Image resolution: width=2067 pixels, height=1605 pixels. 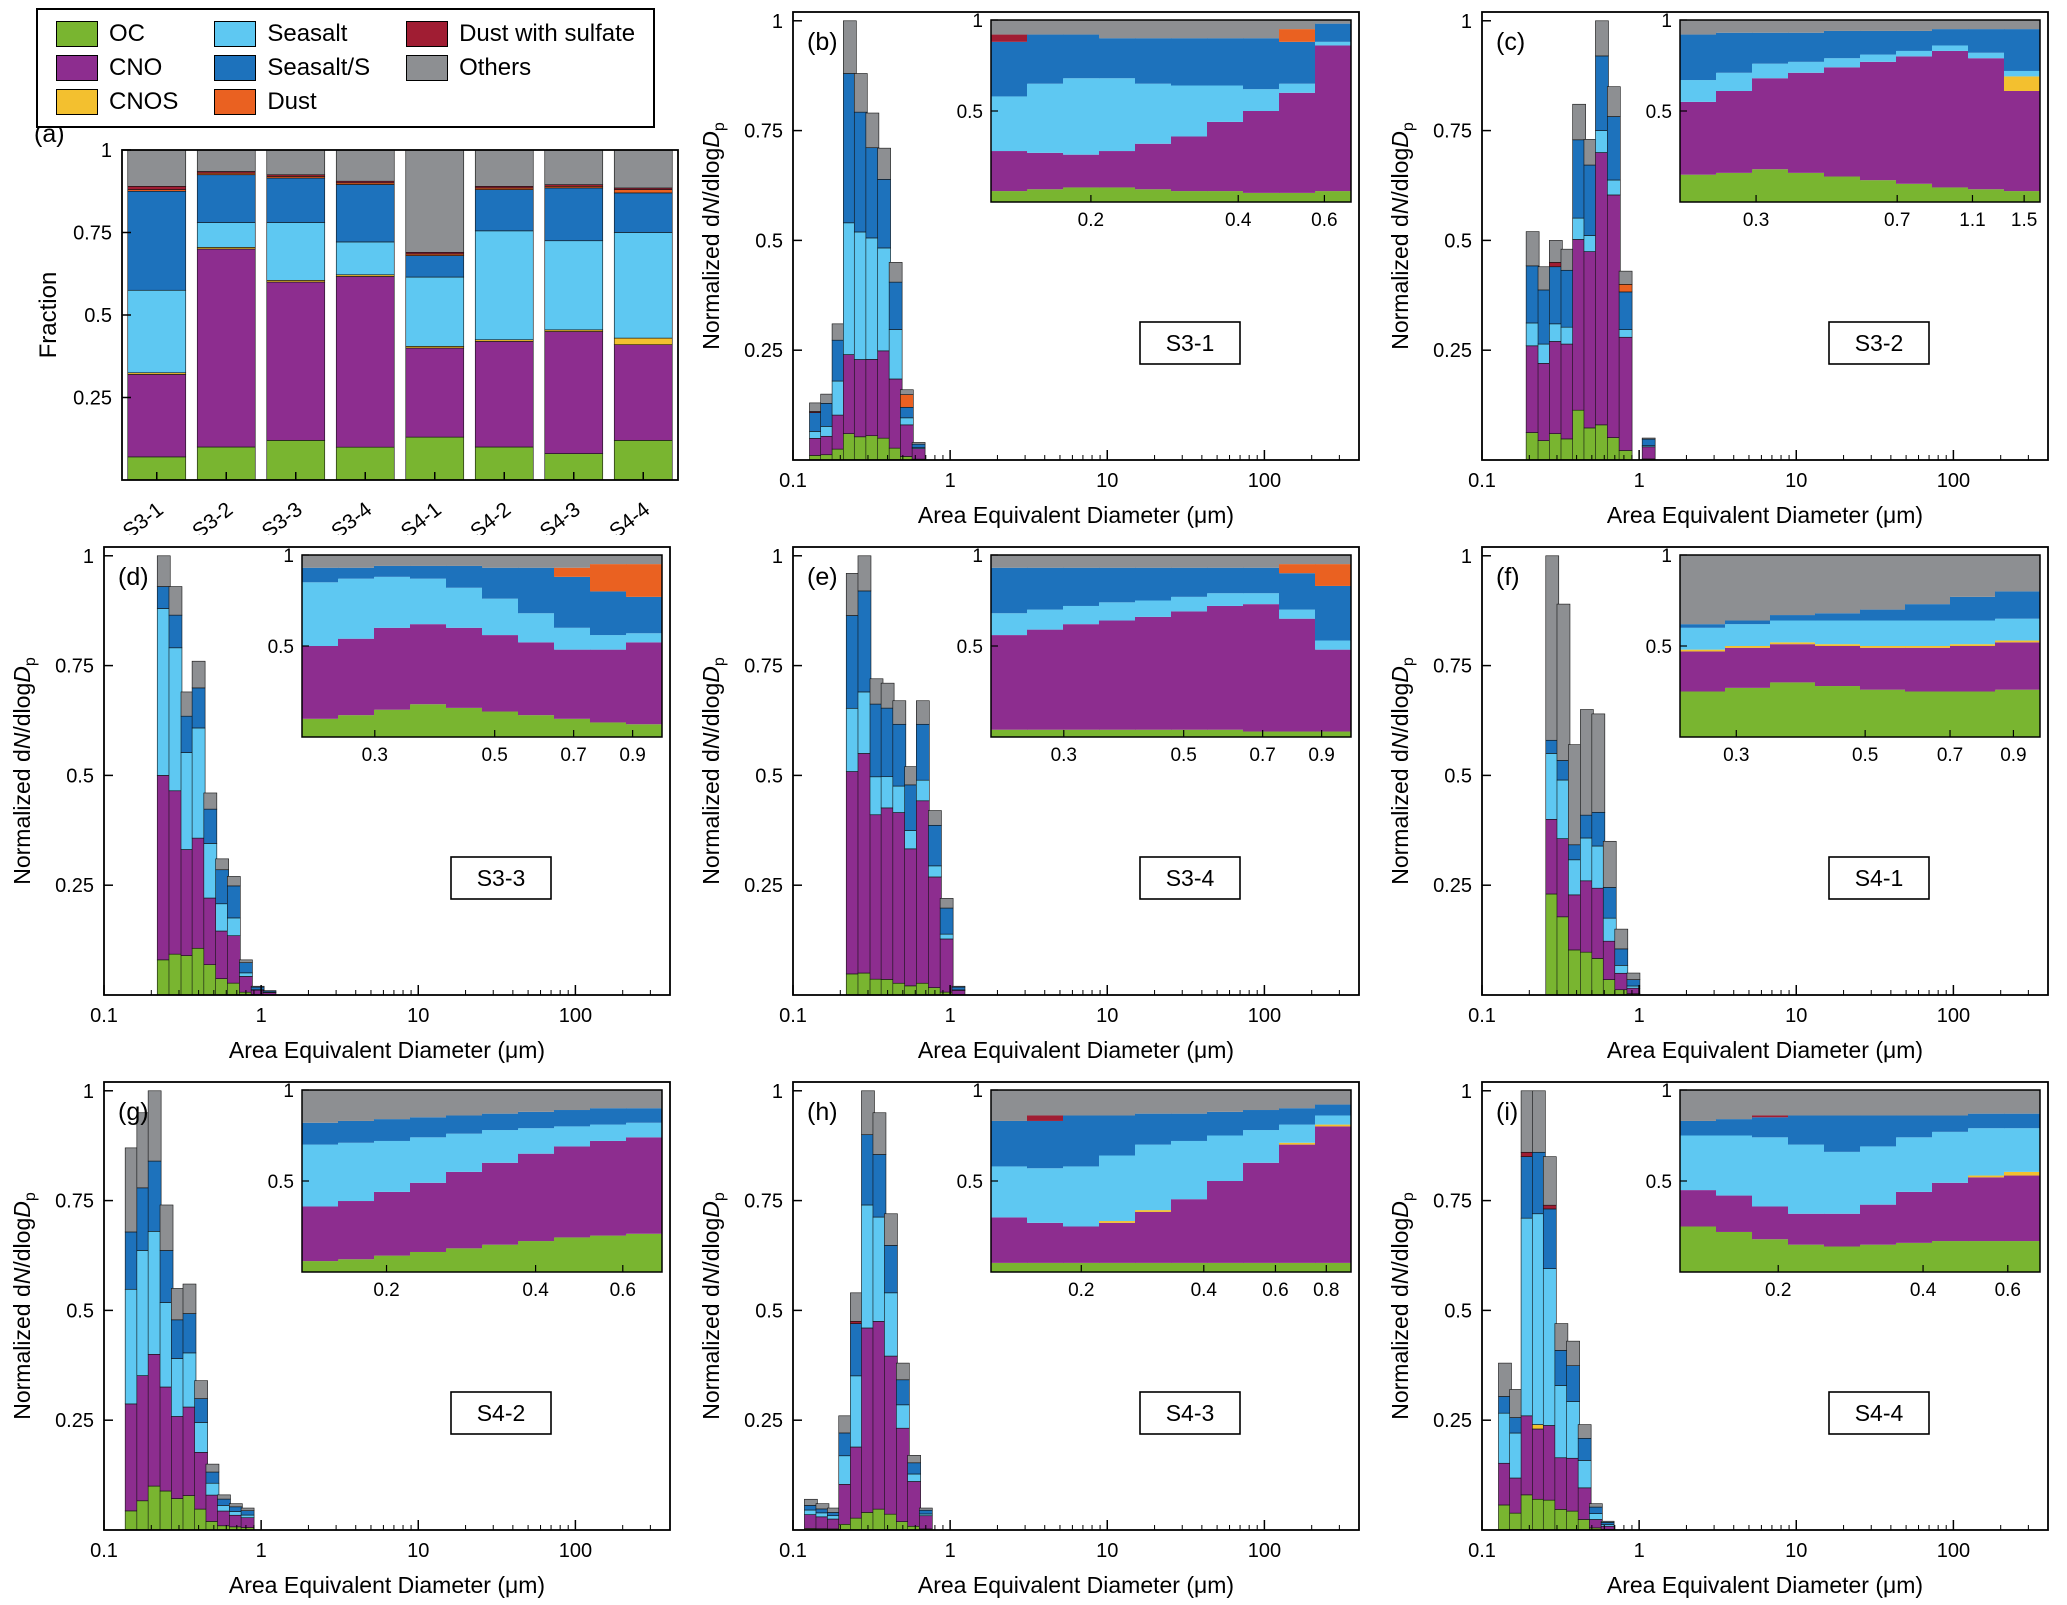 What do you see at coordinates (1843, 656) in the screenshot?
I see `inset-fraction-plot: 0.5 1 0.3 0.5 0.7 0.9` at bounding box center [1843, 656].